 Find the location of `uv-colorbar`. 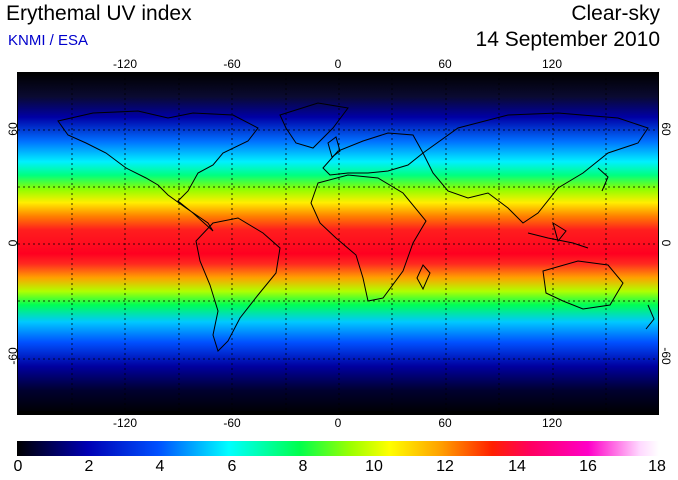

uv-colorbar is located at coordinates (338, 448).